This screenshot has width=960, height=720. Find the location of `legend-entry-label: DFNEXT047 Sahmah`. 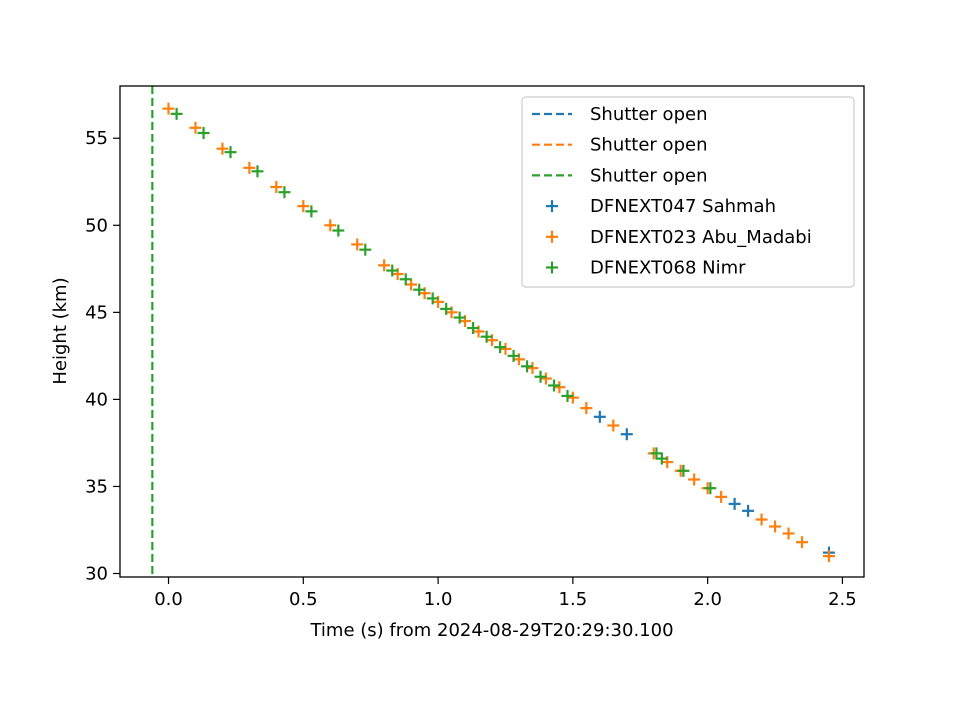

legend-entry-label: DFNEXT047 Sahmah is located at coordinates (683, 206).